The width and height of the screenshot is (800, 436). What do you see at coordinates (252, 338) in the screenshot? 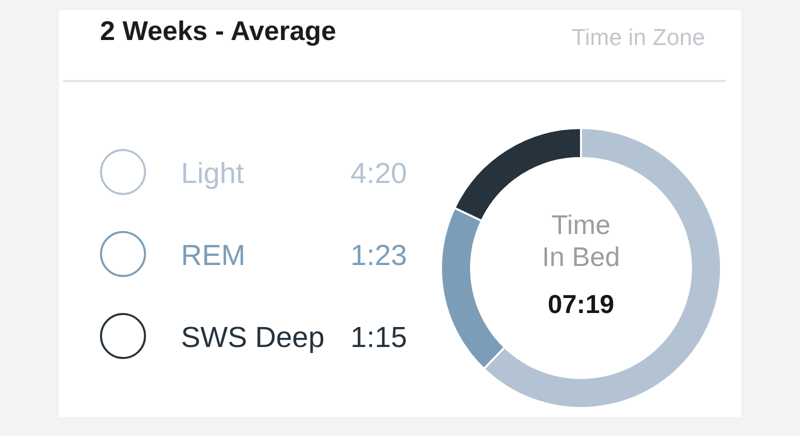
I see `legend-label: SWS Deep` at bounding box center [252, 338].